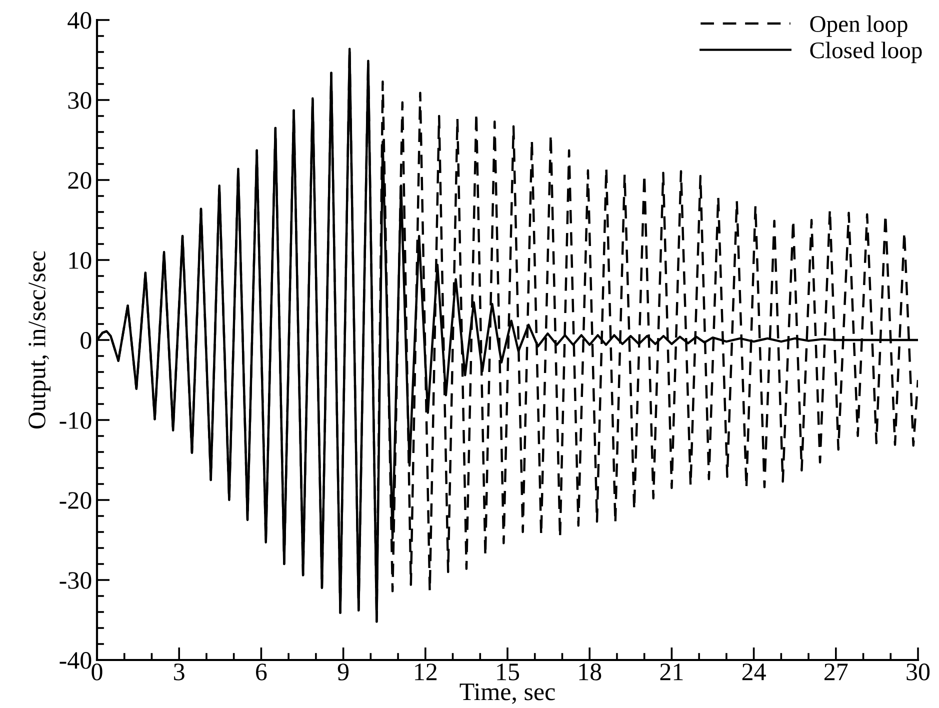 This screenshot has height=708, width=939. What do you see at coordinates (866, 53) in the screenshot?
I see `legend-label: Closed loop` at bounding box center [866, 53].